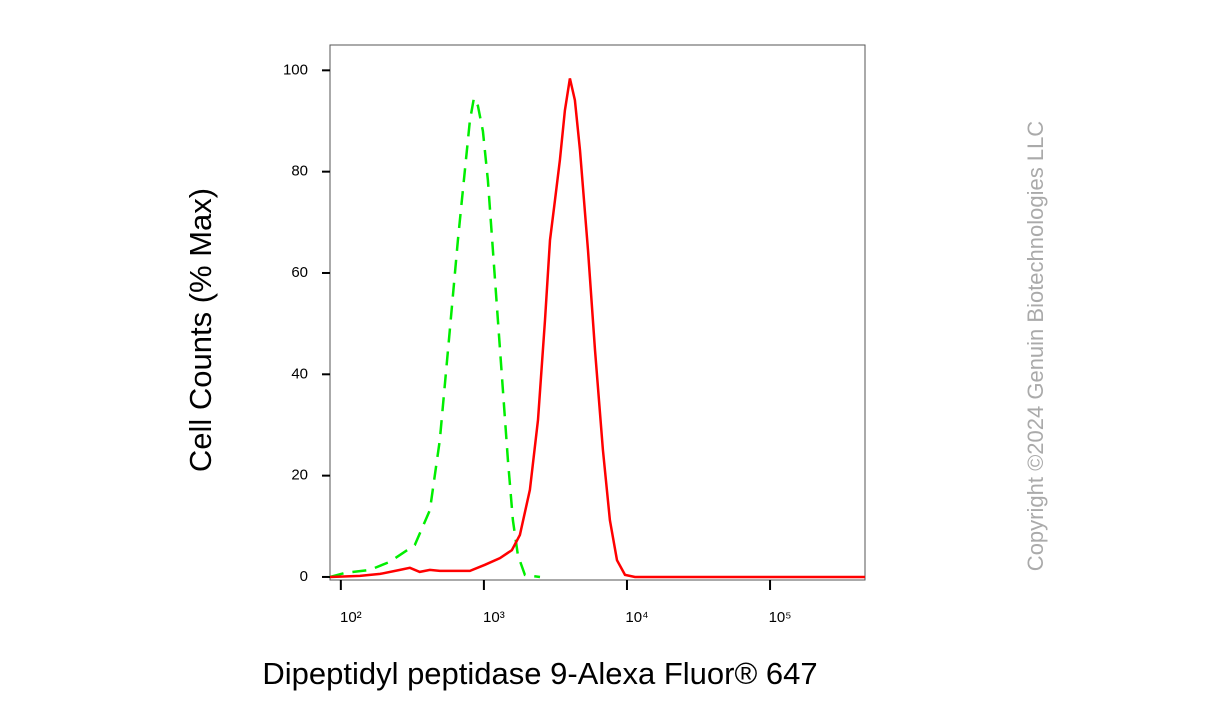 The image size is (1207, 718). I want to click on y-axis-label: Cell Counts (% Max), so click(200, 330).